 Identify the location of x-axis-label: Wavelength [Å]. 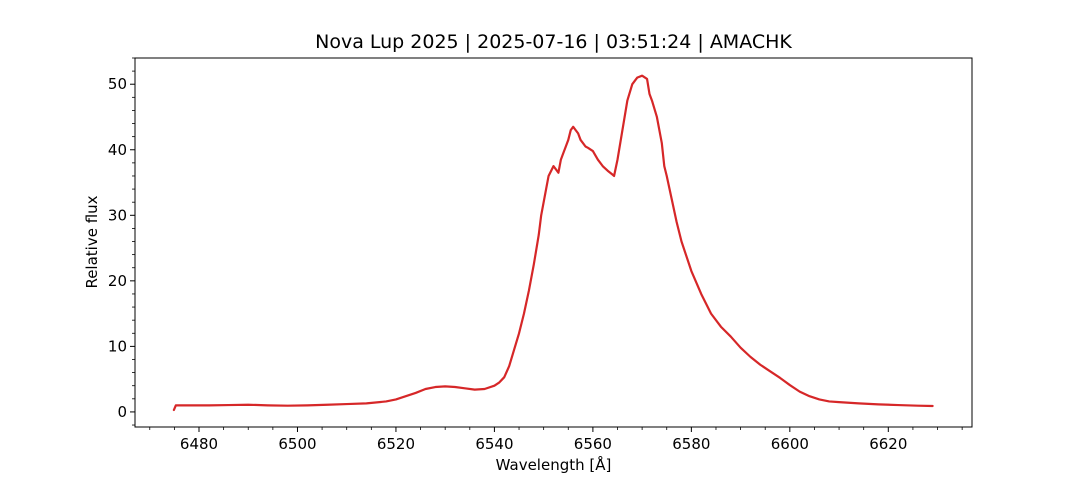
(554, 464).